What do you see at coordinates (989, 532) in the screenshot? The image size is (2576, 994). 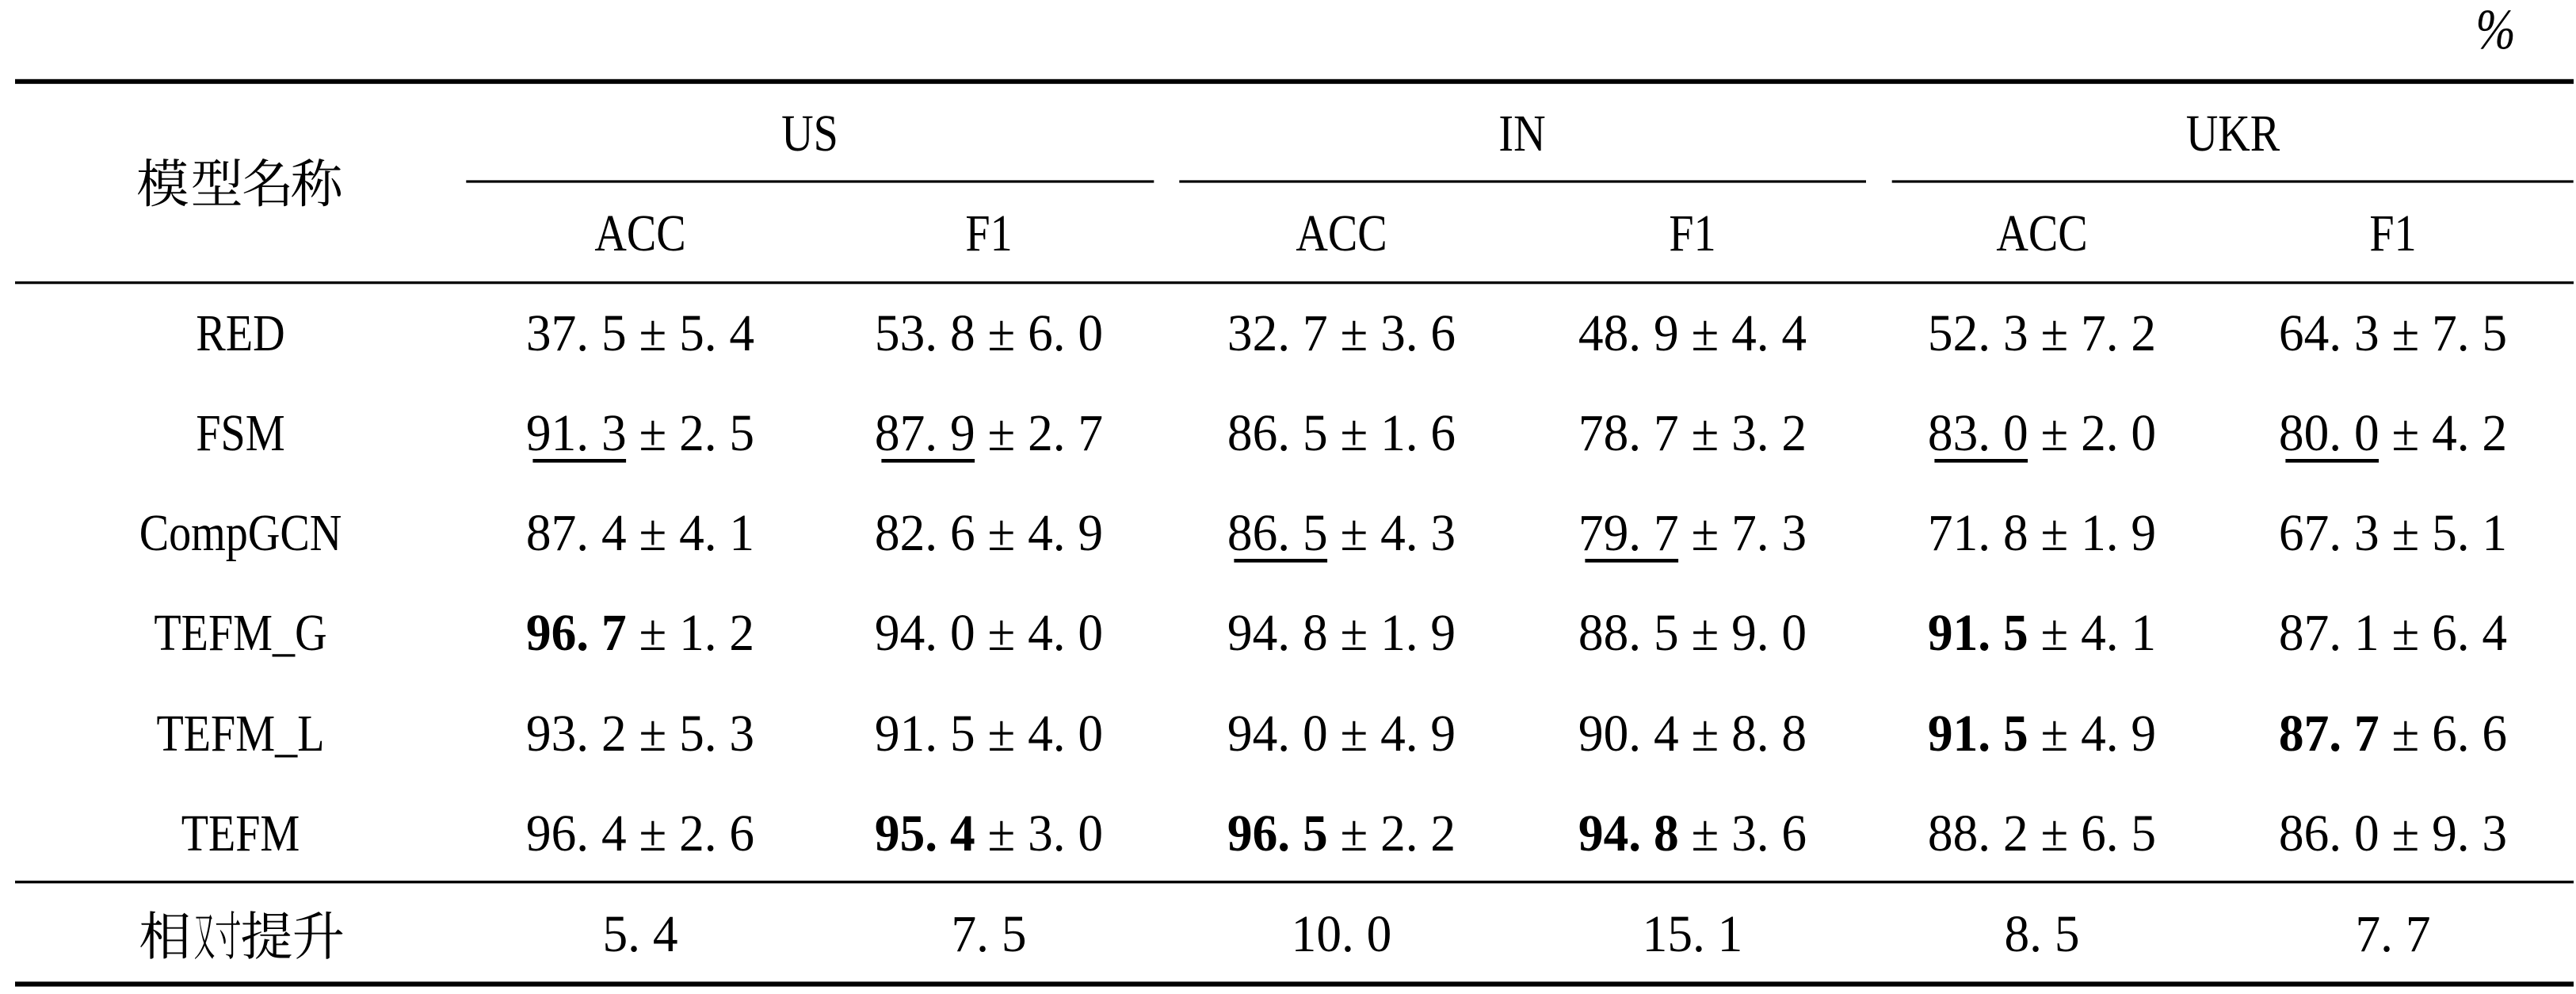 I see `svg-text: 82. 6 ± 4. 9` at bounding box center [989, 532].